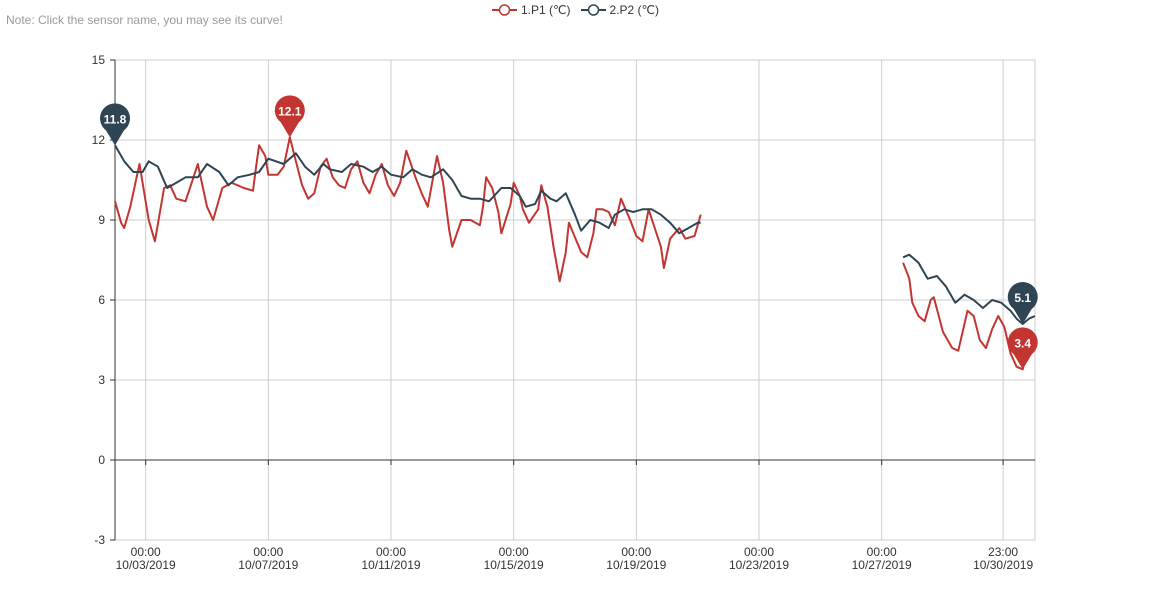  What do you see at coordinates (101, 460) in the screenshot?
I see `y-tick-label: 0` at bounding box center [101, 460].